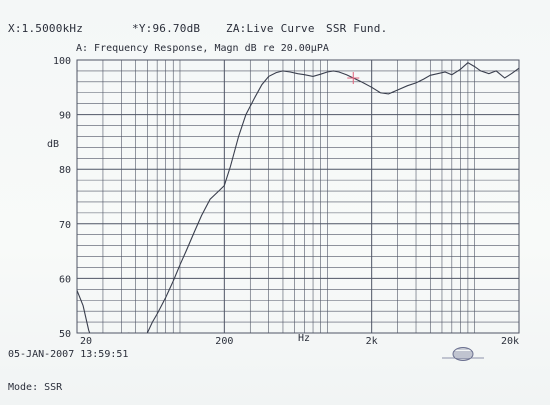  What do you see at coordinates (353, 78) in the screenshot?
I see `cursor-layer` at bounding box center [353, 78].